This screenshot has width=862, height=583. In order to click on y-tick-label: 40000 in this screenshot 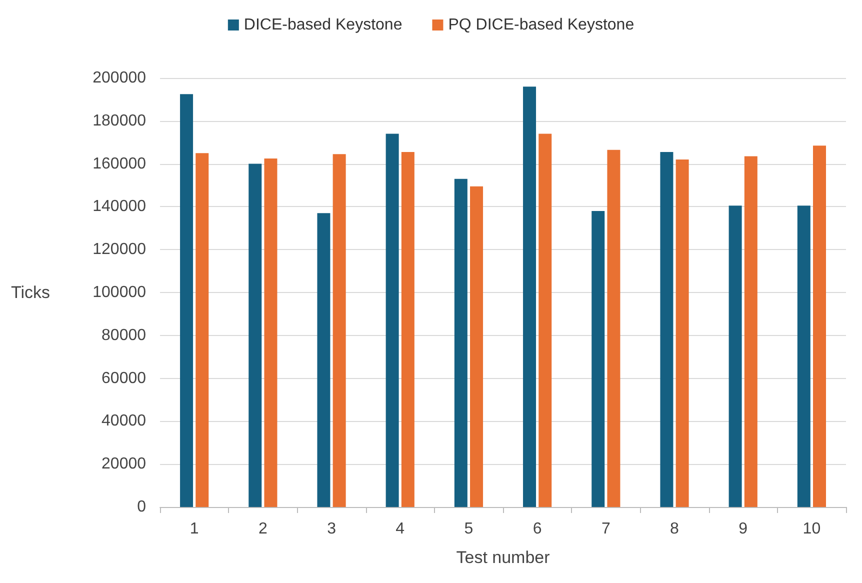, I will do `click(124, 421)`.